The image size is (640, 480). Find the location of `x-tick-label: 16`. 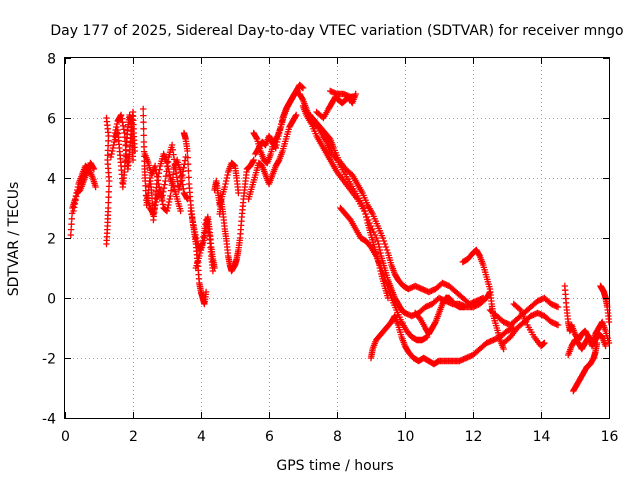

x-tick-label: 16 is located at coordinates (610, 437).